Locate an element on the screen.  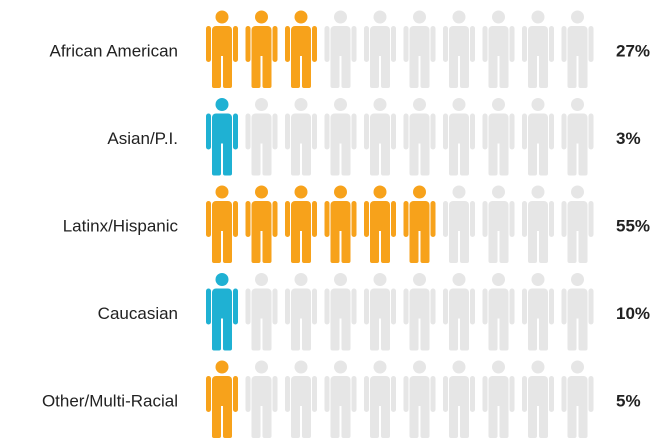
category-label: African American is located at coordinates (114, 50).